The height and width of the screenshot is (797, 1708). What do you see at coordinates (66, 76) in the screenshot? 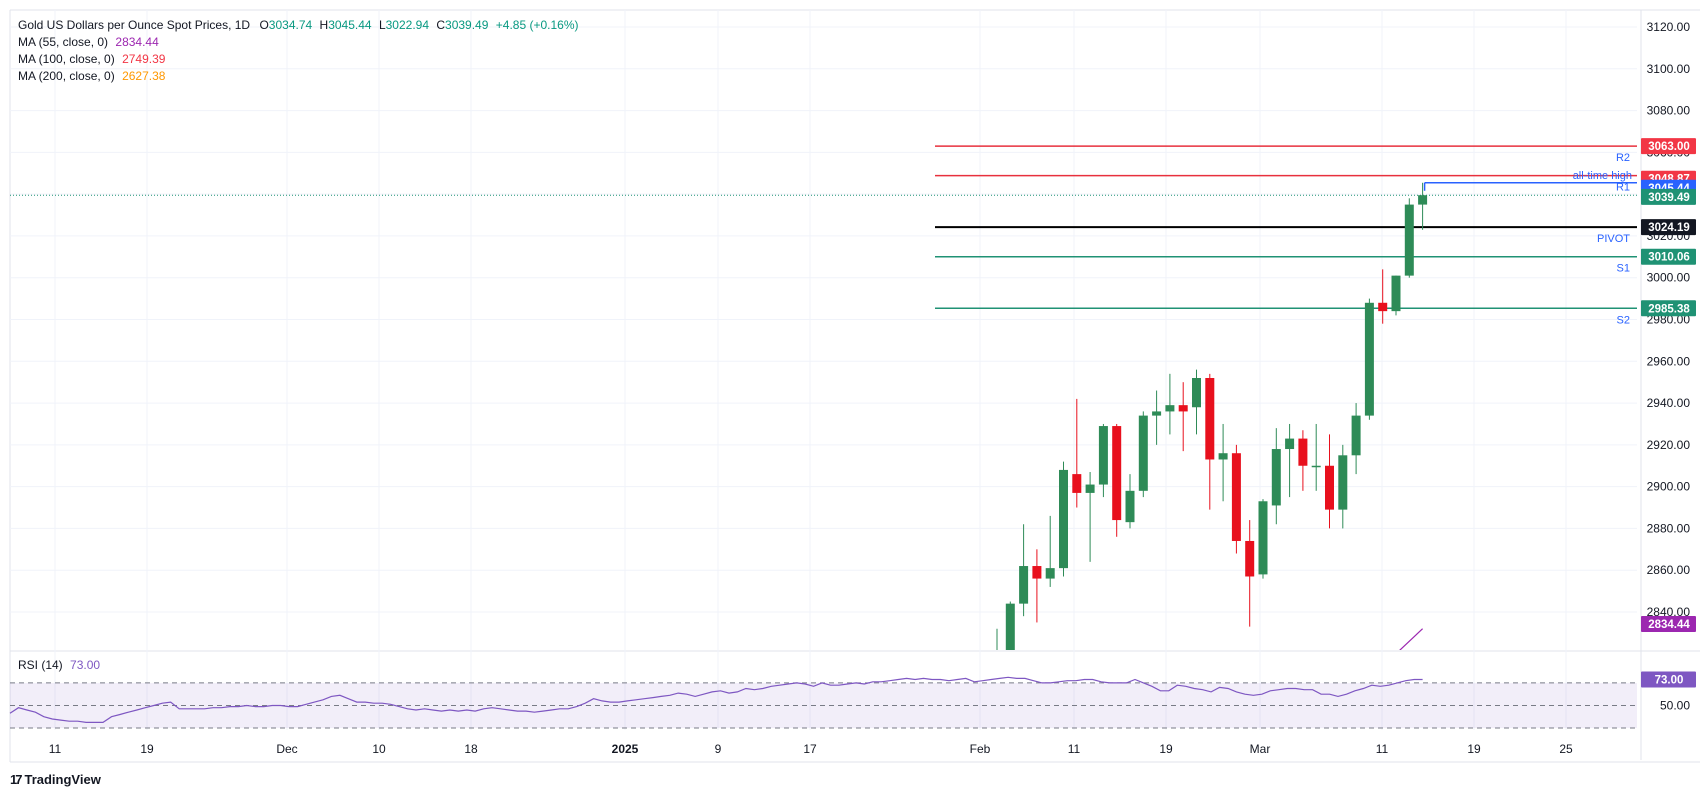
I see `ma200-label: MA (200, close, 0)` at bounding box center [66, 76].